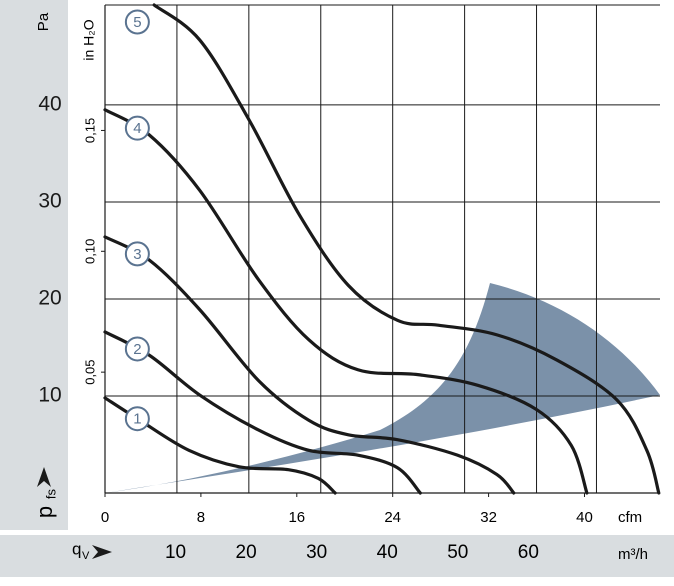 This screenshot has width=674, height=586. Describe the element at coordinates (49, 103) in the screenshot. I see `y-tick-label: 40` at that location.